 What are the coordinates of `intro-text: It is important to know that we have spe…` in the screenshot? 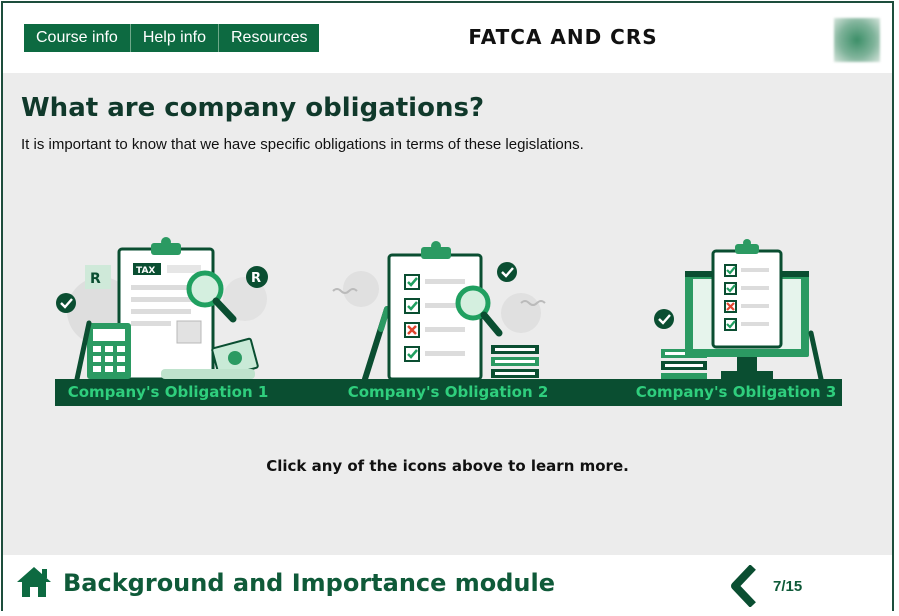 It's located at (302, 144).